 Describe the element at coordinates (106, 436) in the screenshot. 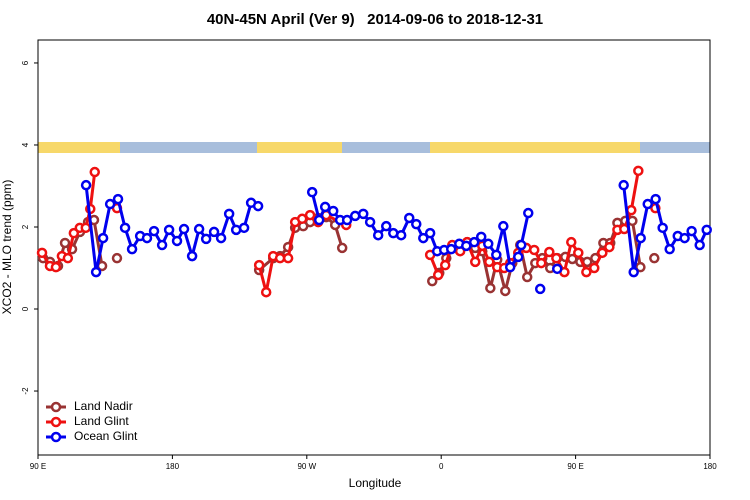

I see `legend-label: Ocean Glint` at that location.